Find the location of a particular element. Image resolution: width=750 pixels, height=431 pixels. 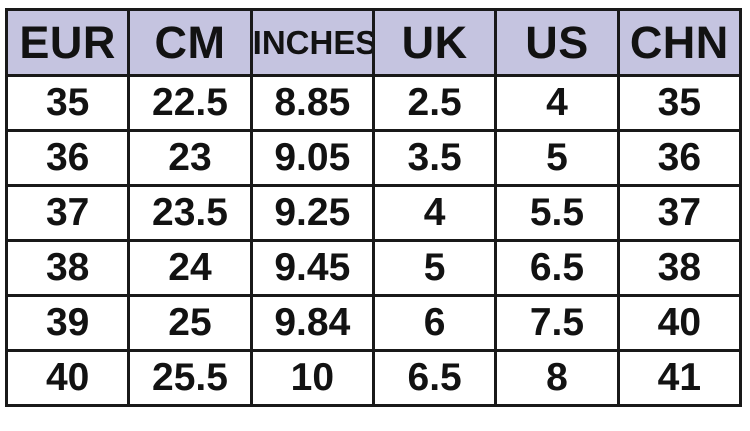

table-cell: 5.5 is located at coordinates (557, 213).